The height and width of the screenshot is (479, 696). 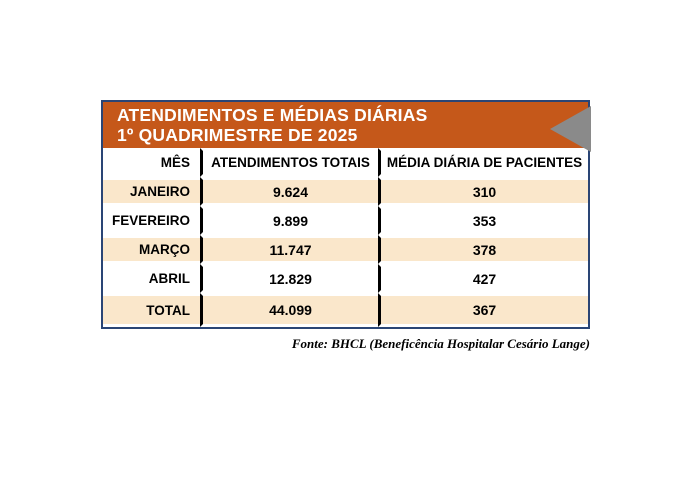 I want to click on cell-media: 378, so click(x=483, y=249).